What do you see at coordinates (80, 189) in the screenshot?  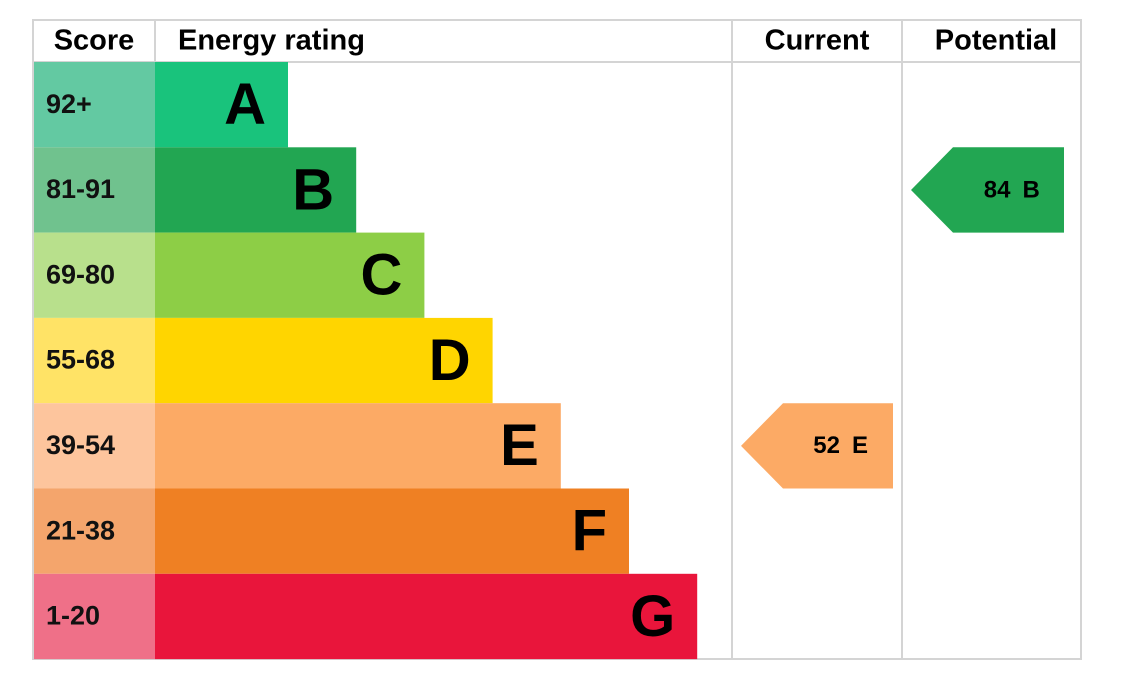 I see `score-label: 81-91` at bounding box center [80, 189].